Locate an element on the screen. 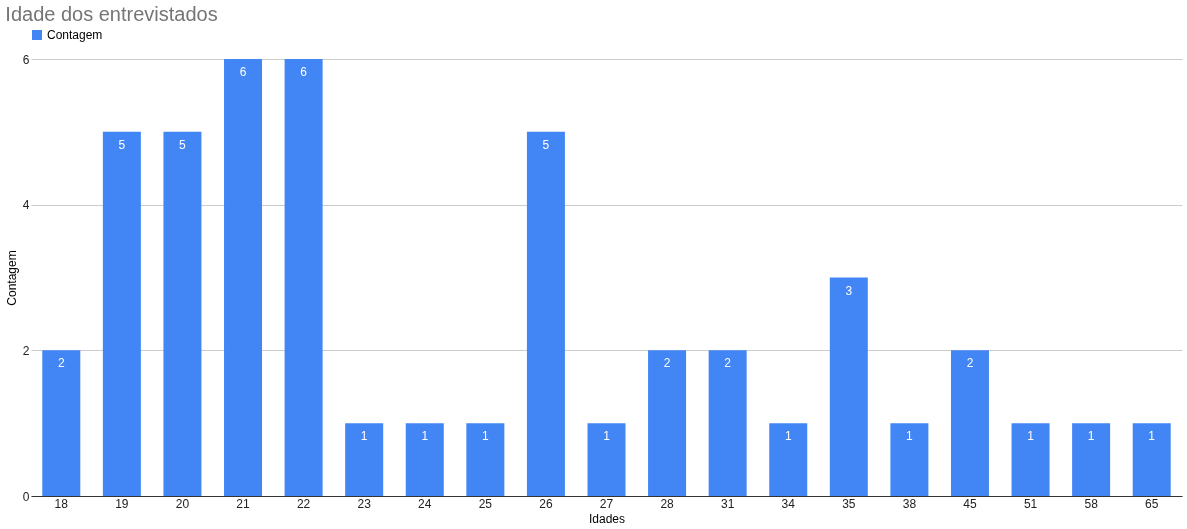 The width and height of the screenshot is (1187, 529). y-axis-title: Contagem is located at coordinates (11, 278).